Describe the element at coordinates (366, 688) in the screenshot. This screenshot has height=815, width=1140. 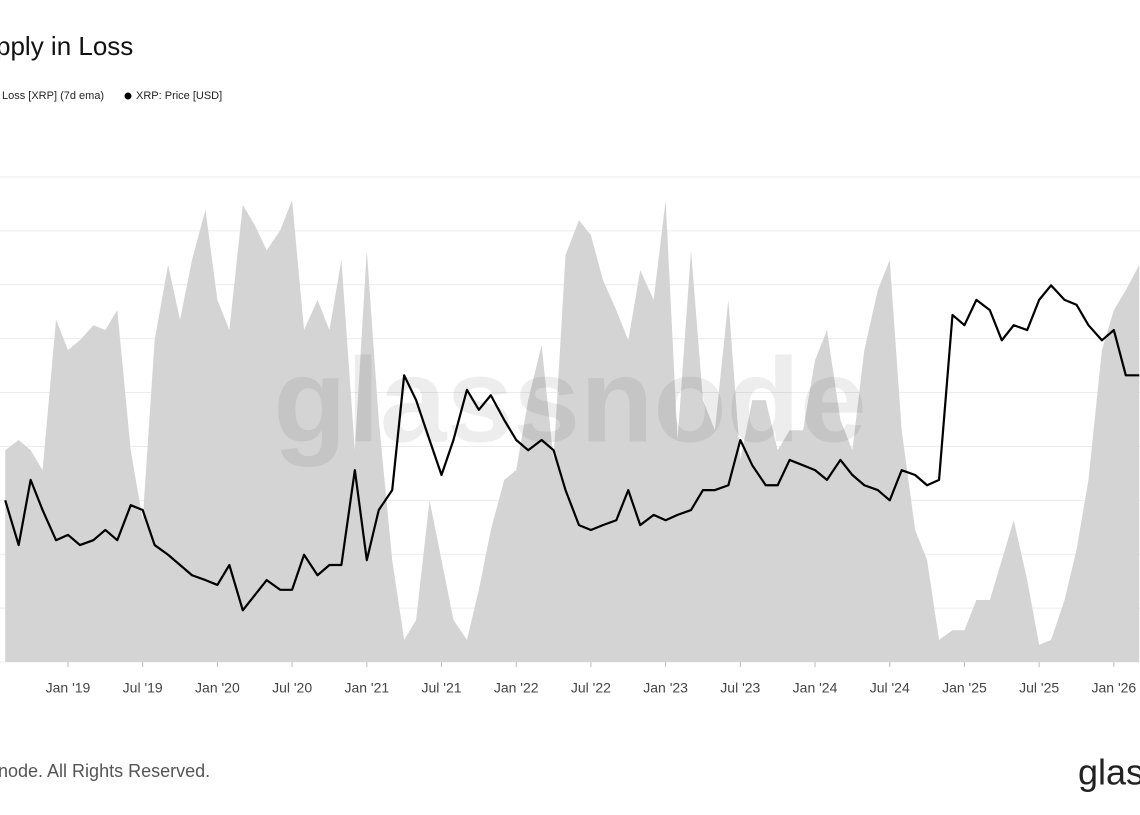
I see `x-tick-label: Jan '21` at that location.